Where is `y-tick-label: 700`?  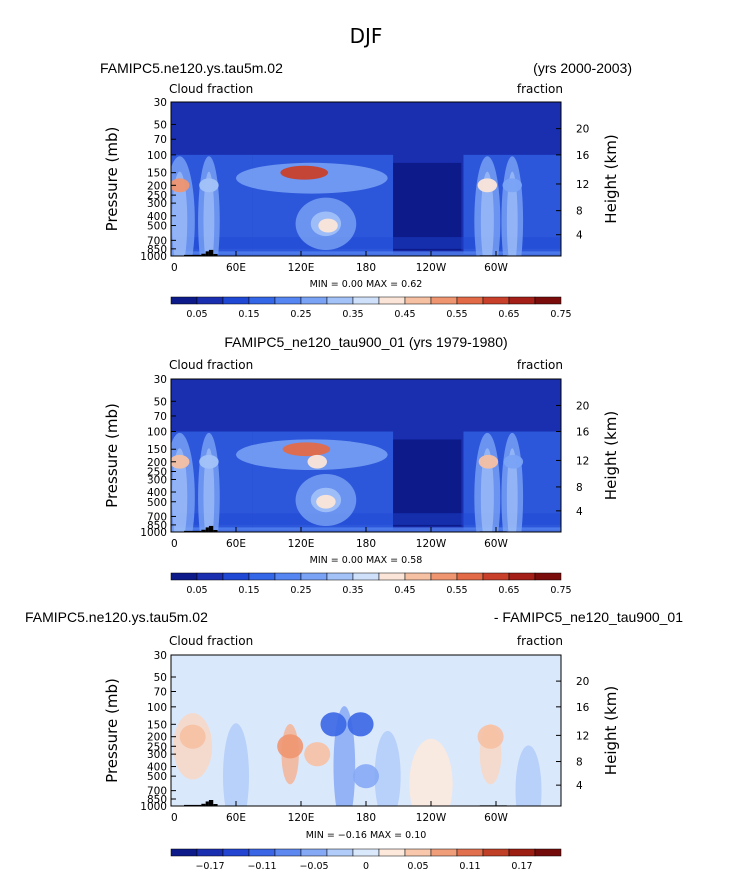
y-tick-label: 700 is located at coordinates (157, 517).